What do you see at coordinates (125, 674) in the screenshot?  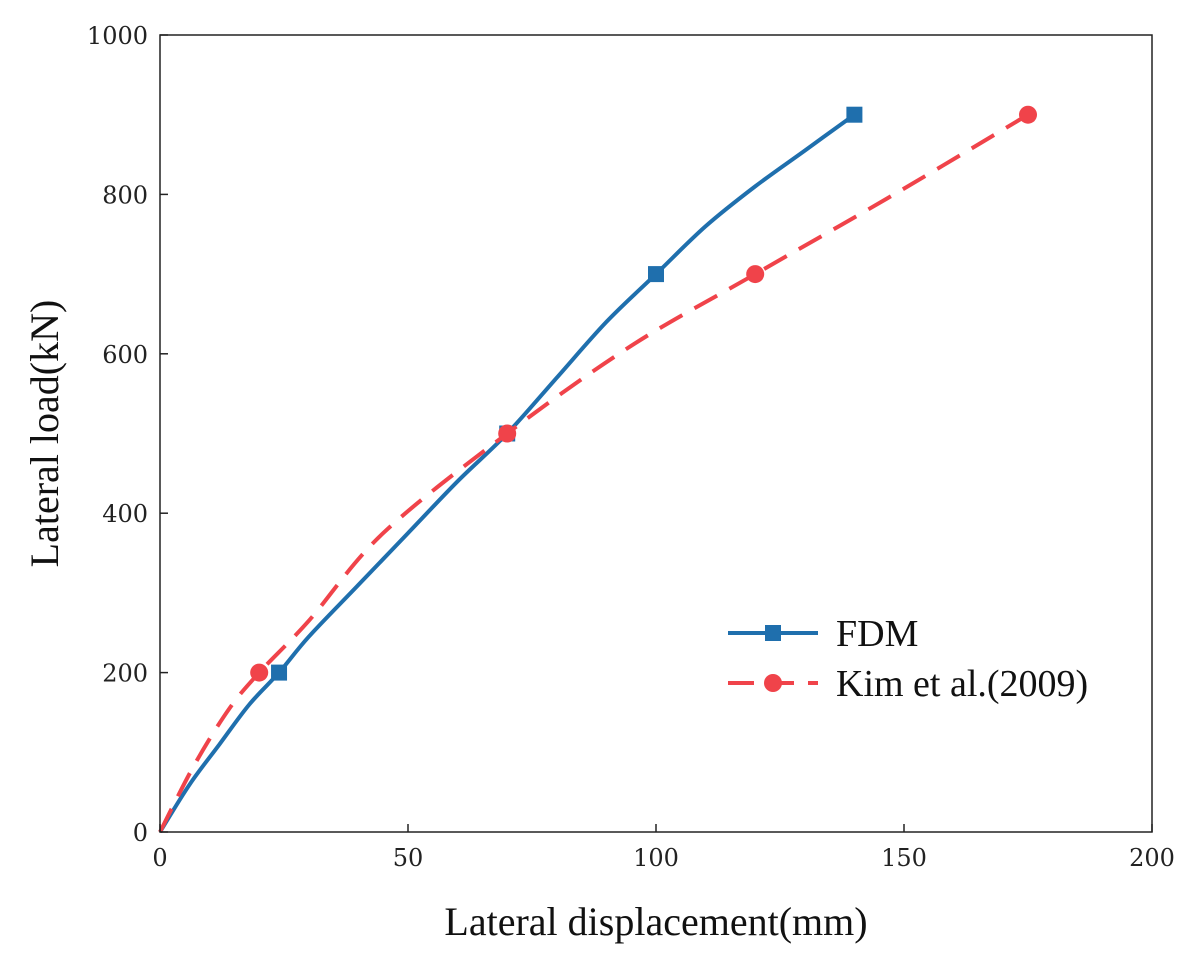 I see `y-tick-label: 200` at bounding box center [125, 674].